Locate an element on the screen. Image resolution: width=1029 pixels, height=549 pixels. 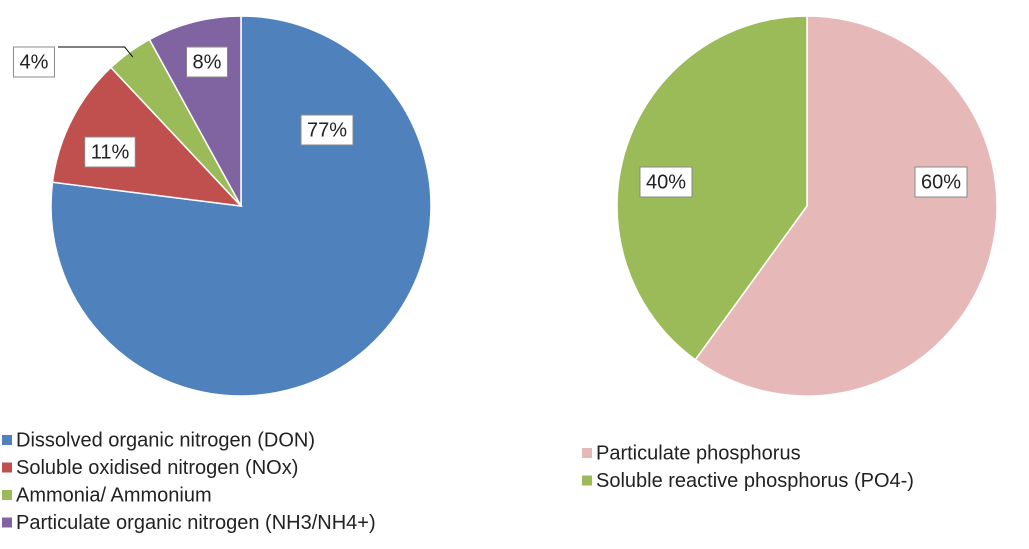
data-label-group: 4% is located at coordinates (34, 62).